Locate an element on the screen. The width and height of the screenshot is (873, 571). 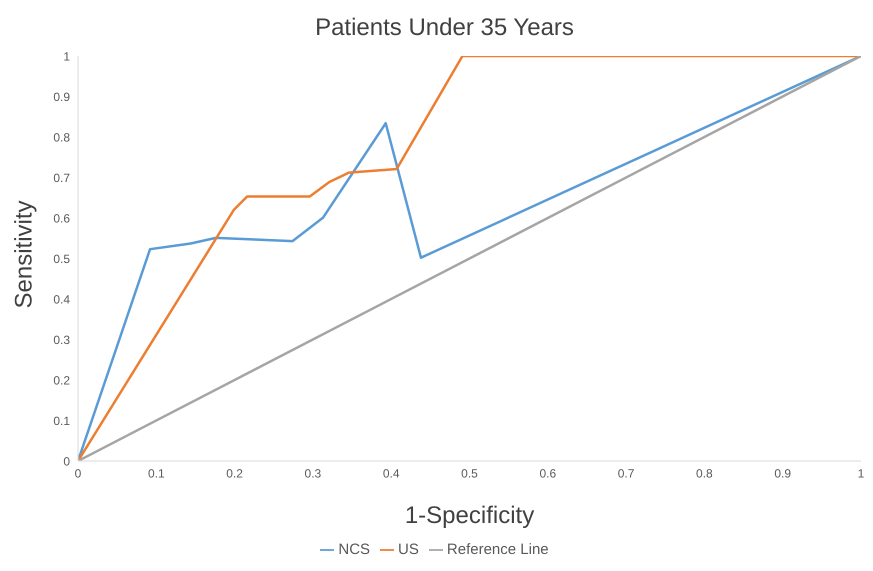
x-tick-label: 0.8 is located at coordinates (705, 473).